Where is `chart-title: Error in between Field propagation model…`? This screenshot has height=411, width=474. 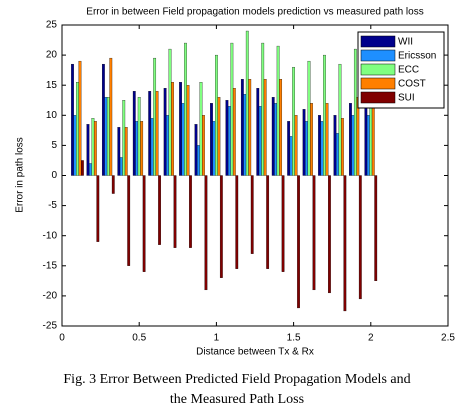
chart-title: Error in between Field propagation model… is located at coordinates (254, 12).